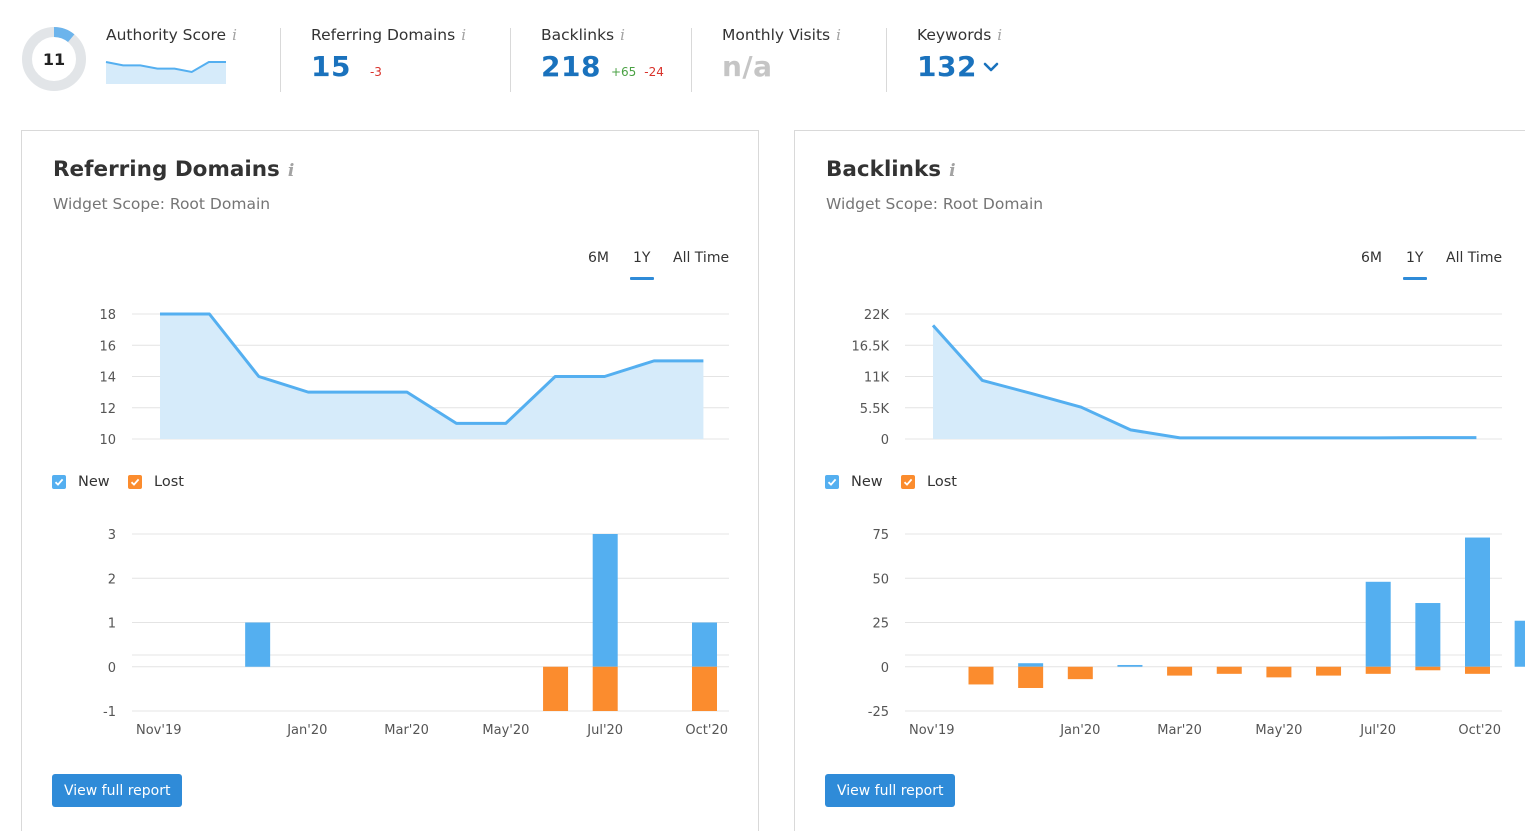 The height and width of the screenshot is (831, 1525). Describe the element at coordinates (877, 315) in the screenshot. I see `y-tick-label: 22K` at that location.